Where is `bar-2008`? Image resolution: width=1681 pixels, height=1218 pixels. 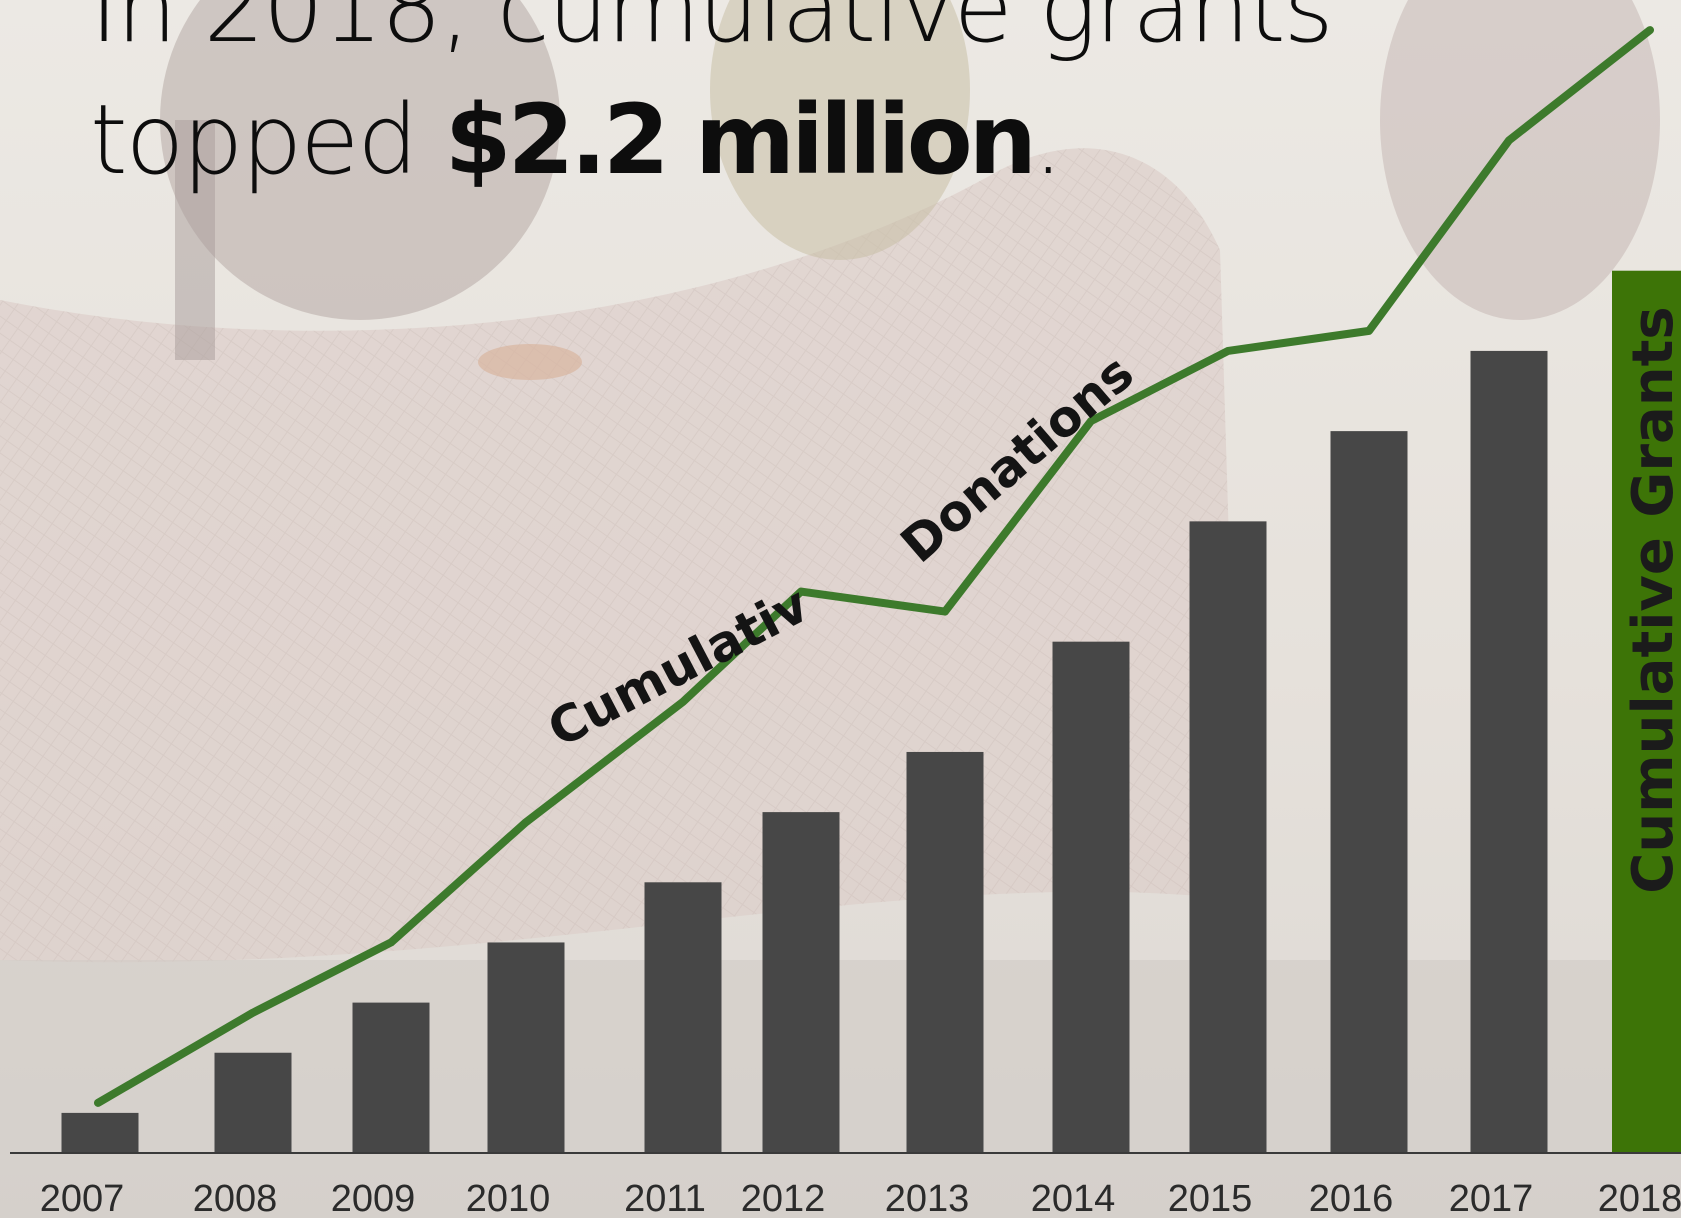 bar-2008 is located at coordinates (253, 1102).